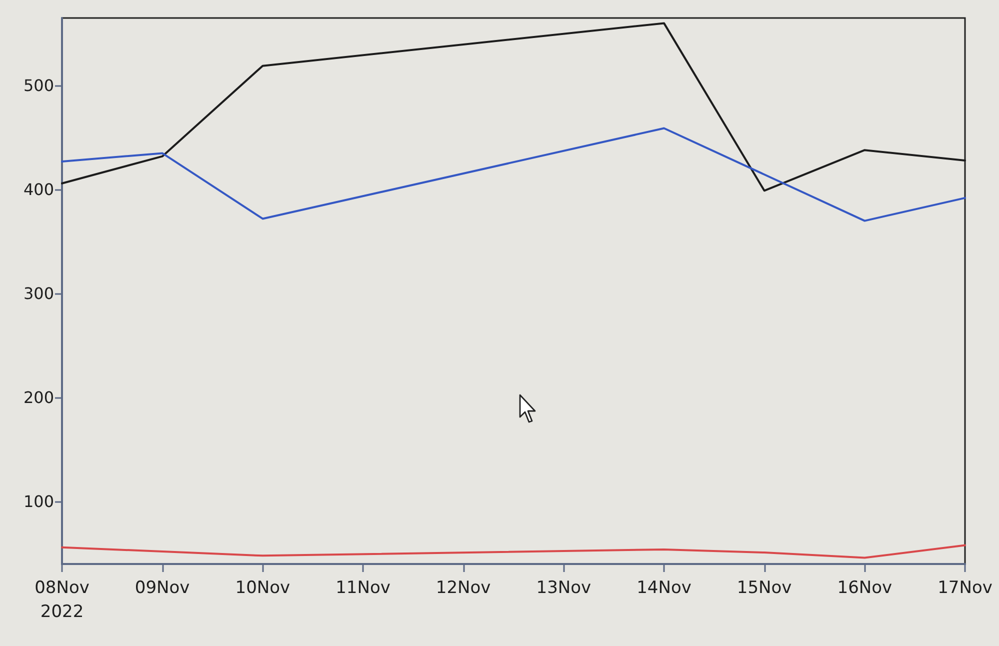 This screenshot has width=999, height=646. What do you see at coordinates (664, 588) in the screenshot?
I see `x-tick-label: 14Nov` at bounding box center [664, 588].